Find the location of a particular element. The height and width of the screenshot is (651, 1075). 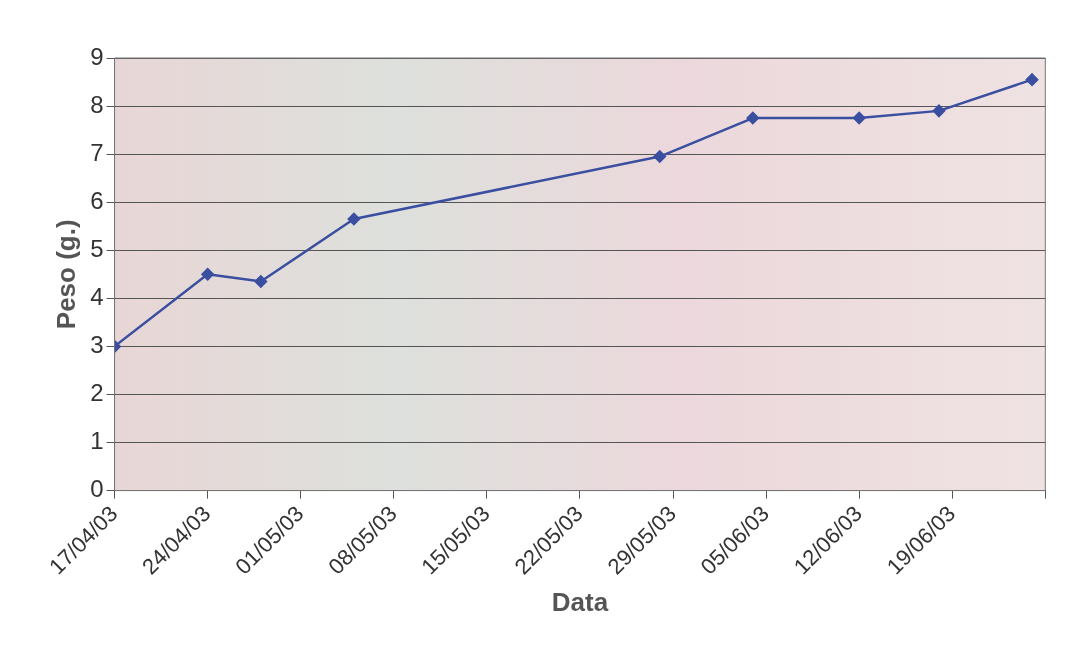

y-axis-title: Peso (g.) is located at coordinates (65, 274).